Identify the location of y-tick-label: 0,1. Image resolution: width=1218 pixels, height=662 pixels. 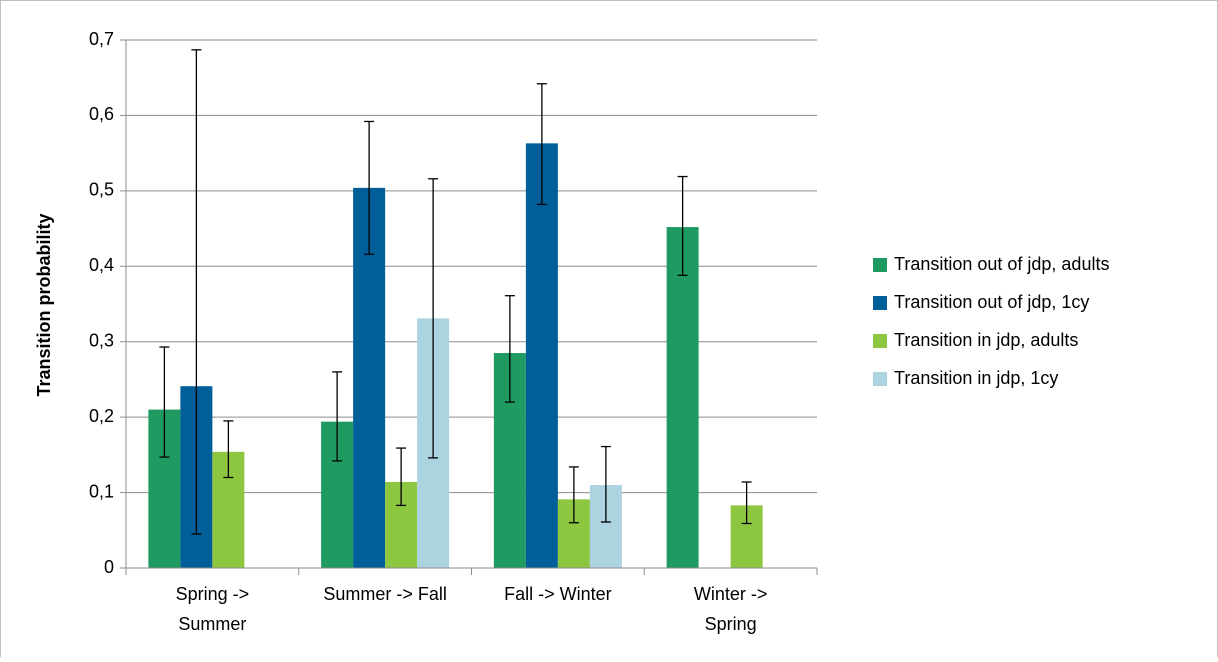
(101, 491).